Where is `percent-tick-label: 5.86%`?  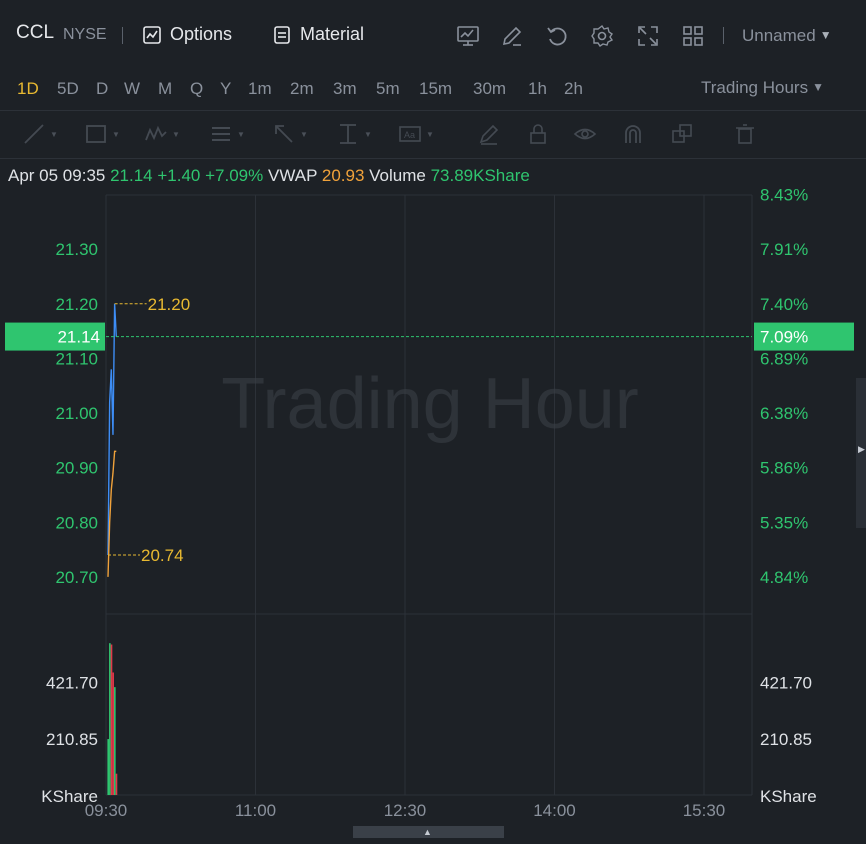
percent-tick-label: 5.86% is located at coordinates (784, 468).